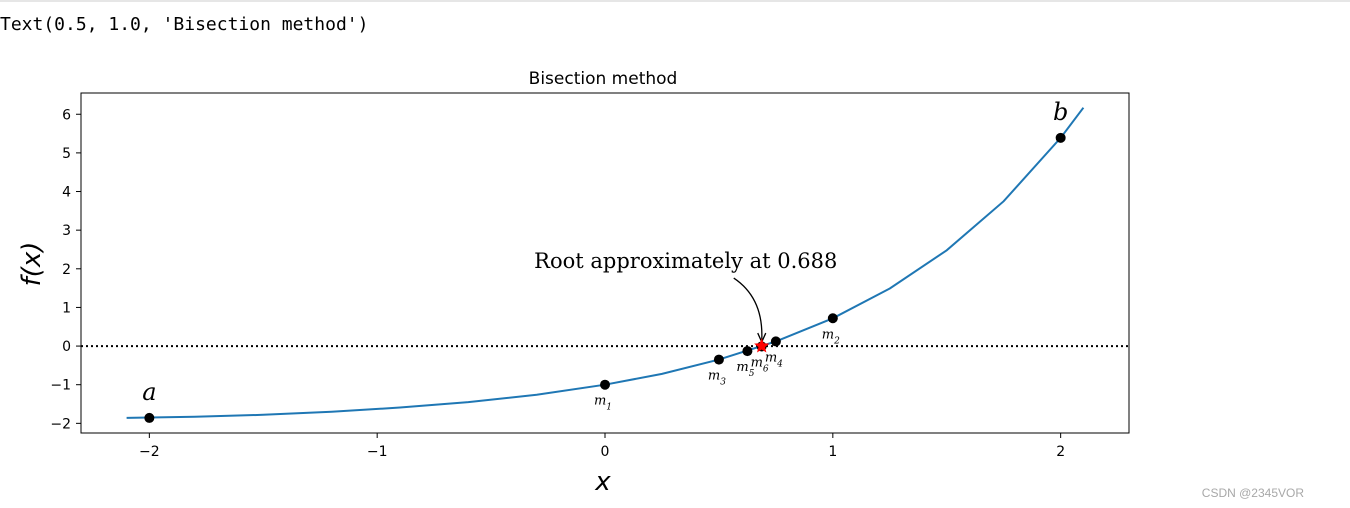 This screenshot has width=1350, height=508. Describe the element at coordinates (605, 384) in the screenshot. I see `midpoint-m1` at that location.